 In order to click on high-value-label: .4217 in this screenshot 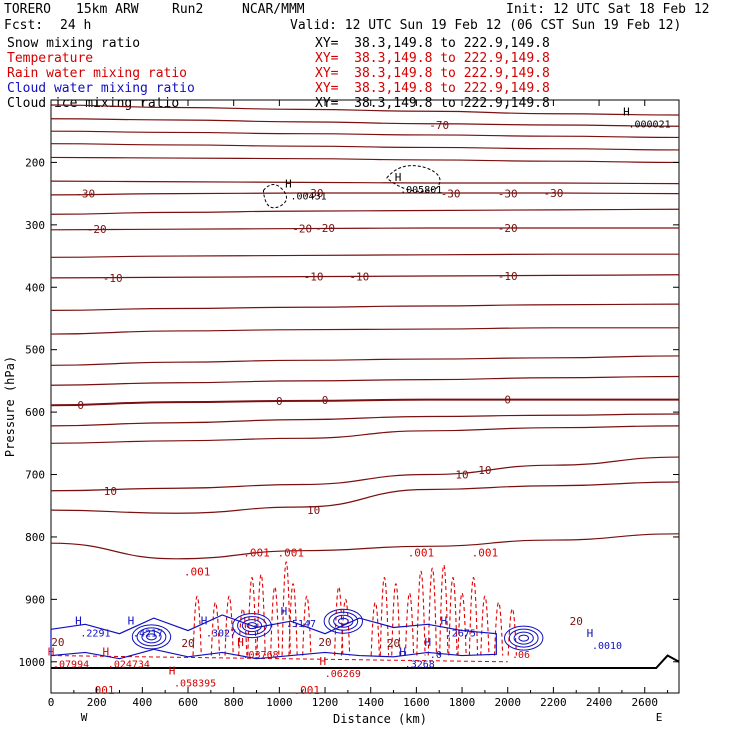, I will do `click(148, 633)`.